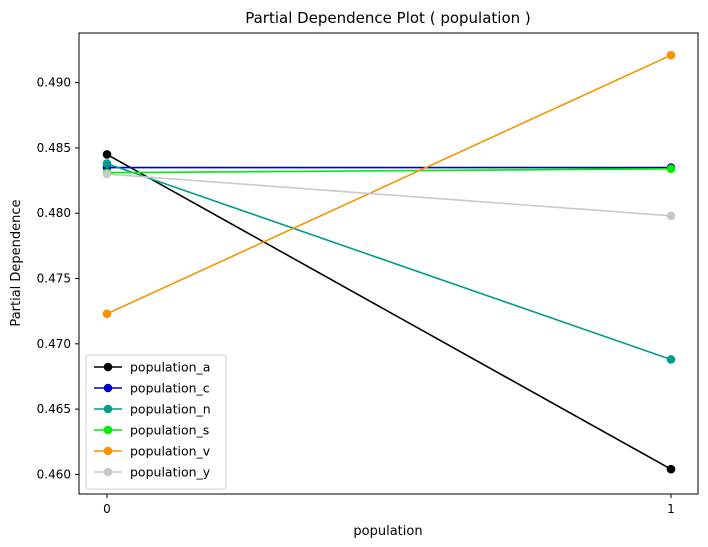 The width and height of the screenshot is (708, 547). Describe the element at coordinates (387, 531) in the screenshot. I see `x-axis-label: population` at that location.